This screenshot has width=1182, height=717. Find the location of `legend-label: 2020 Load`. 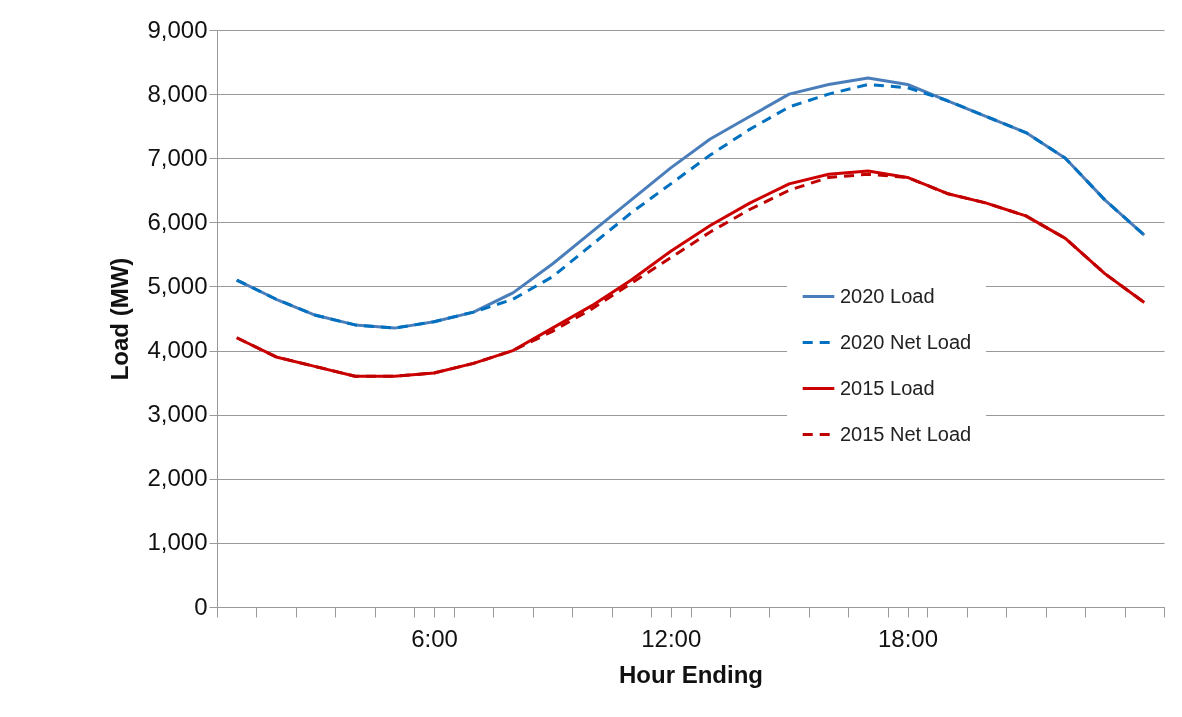

legend-label: 2020 Load is located at coordinates (887, 295).